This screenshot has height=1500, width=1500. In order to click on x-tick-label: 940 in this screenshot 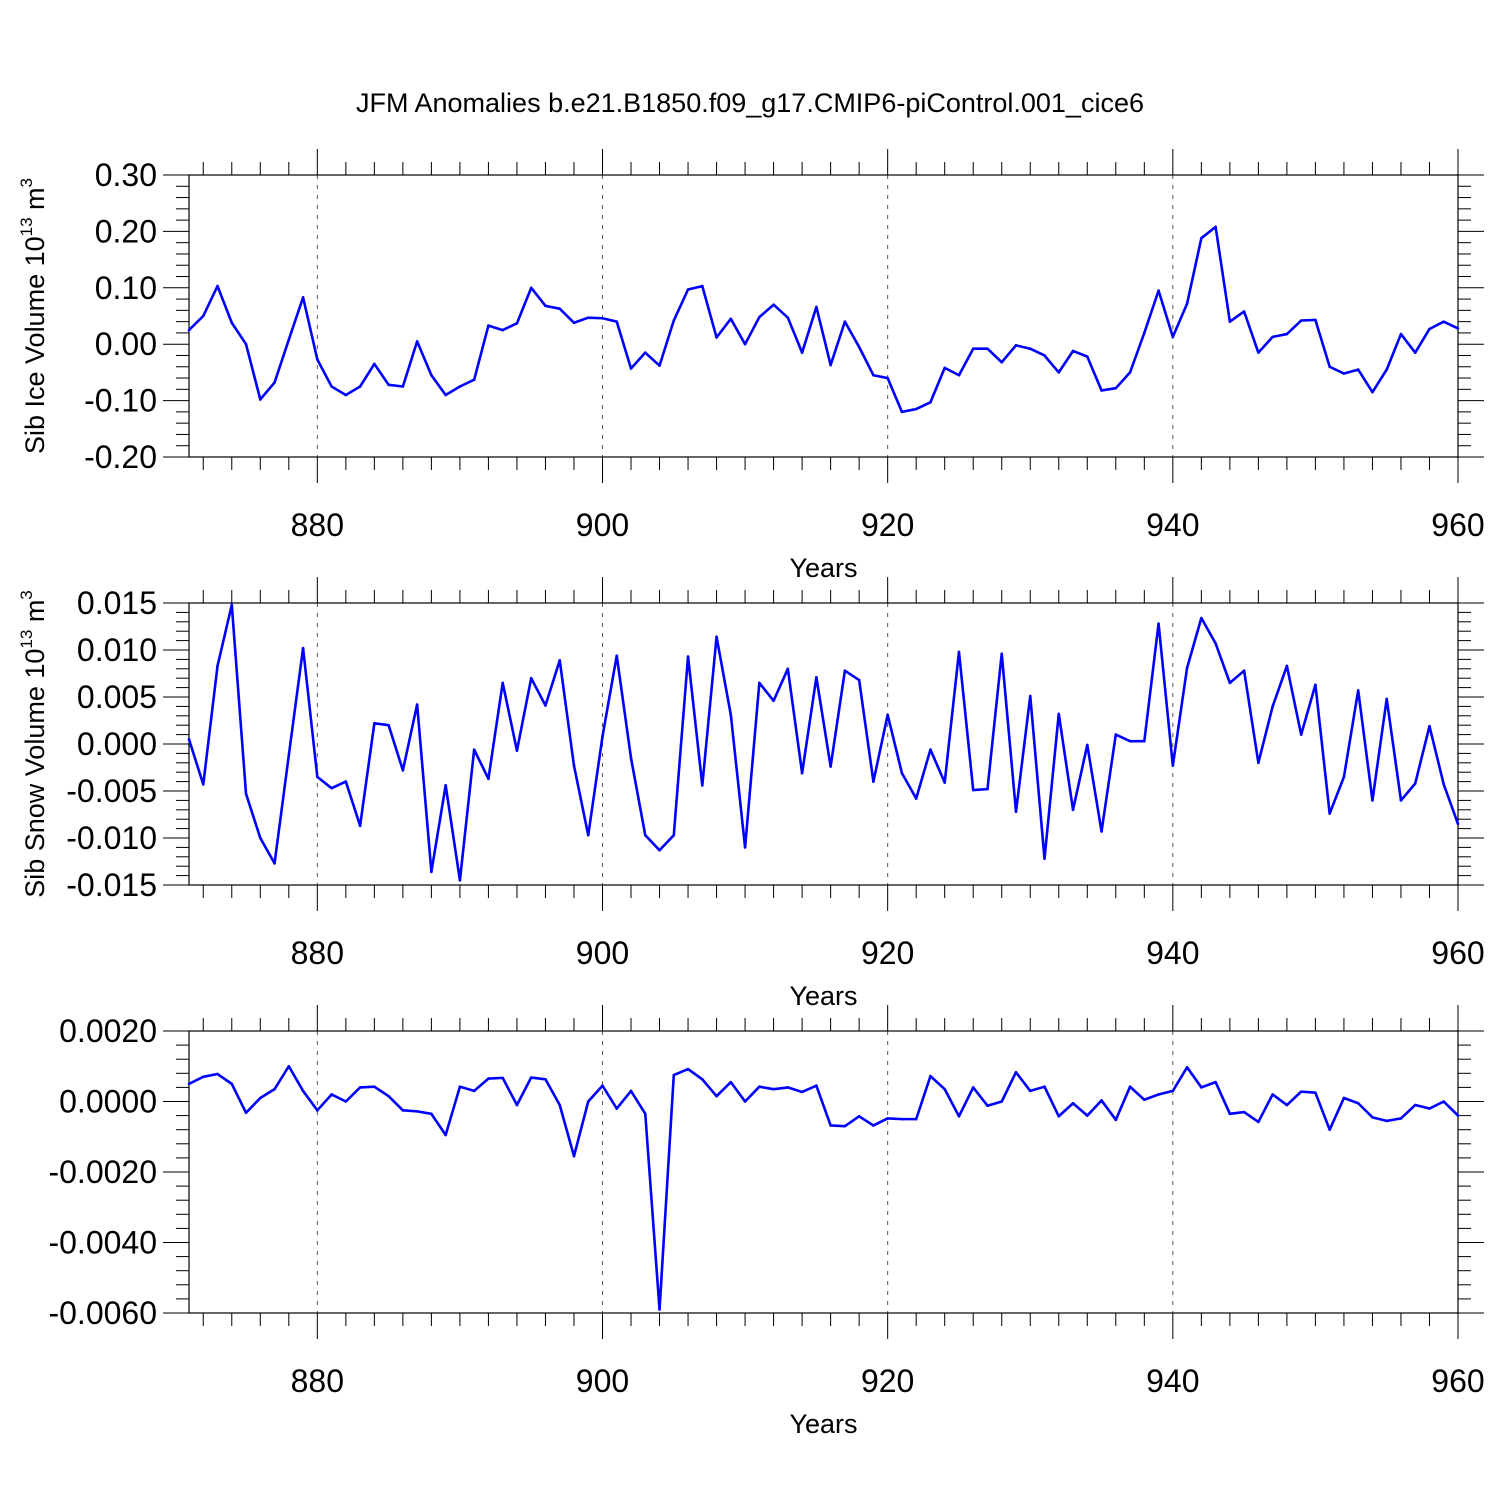, I will do `click(1172, 1381)`.